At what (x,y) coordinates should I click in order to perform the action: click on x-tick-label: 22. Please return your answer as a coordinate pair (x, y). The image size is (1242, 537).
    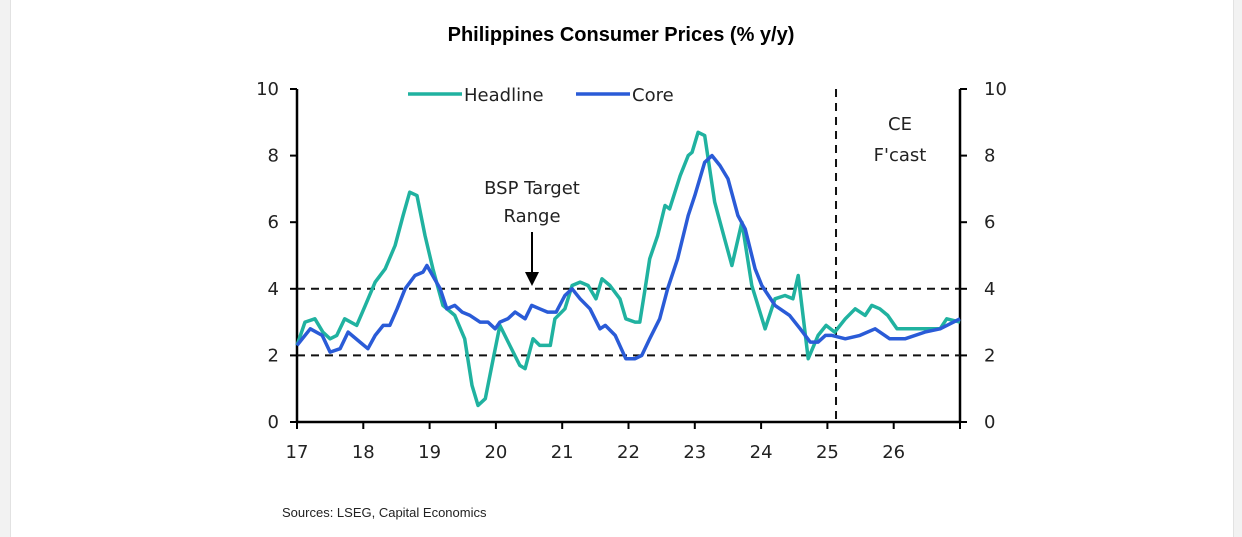
    Looking at the image, I should click on (628, 452).